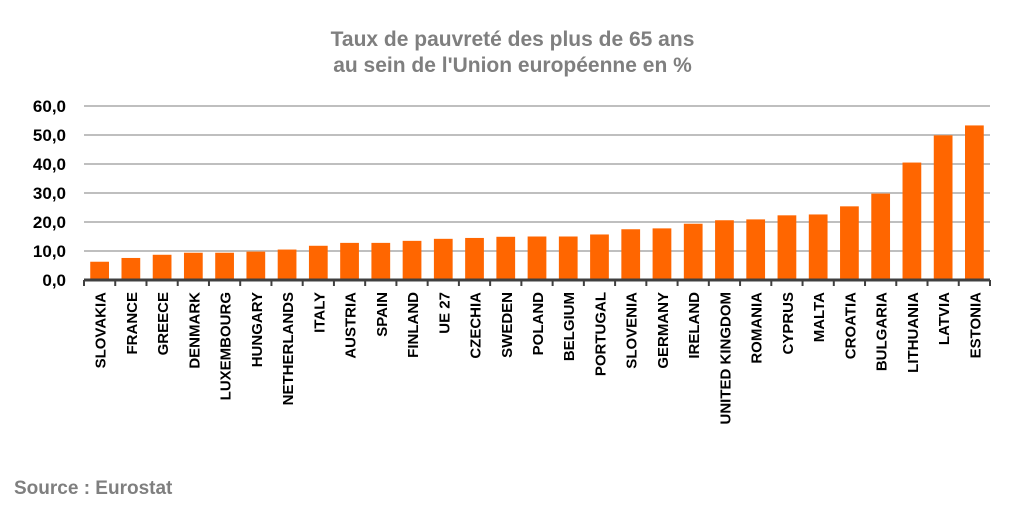 This screenshot has height=514, width=1013. I want to click on x-tick-label: GREECE, so click(163, 323).